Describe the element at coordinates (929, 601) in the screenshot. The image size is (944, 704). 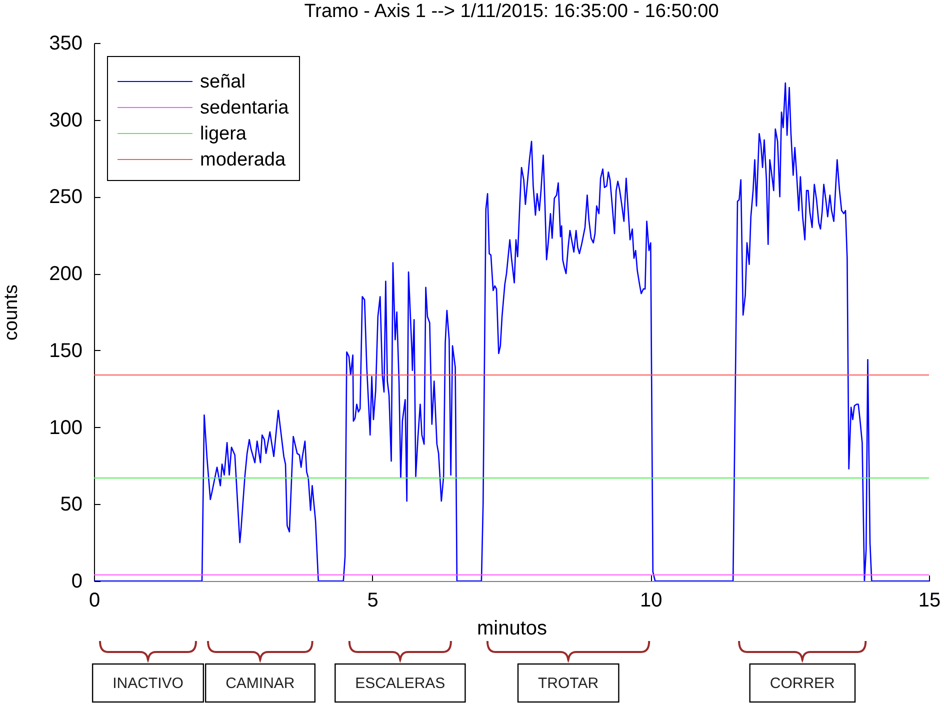
I see `x-tick-label: 15` at that location.